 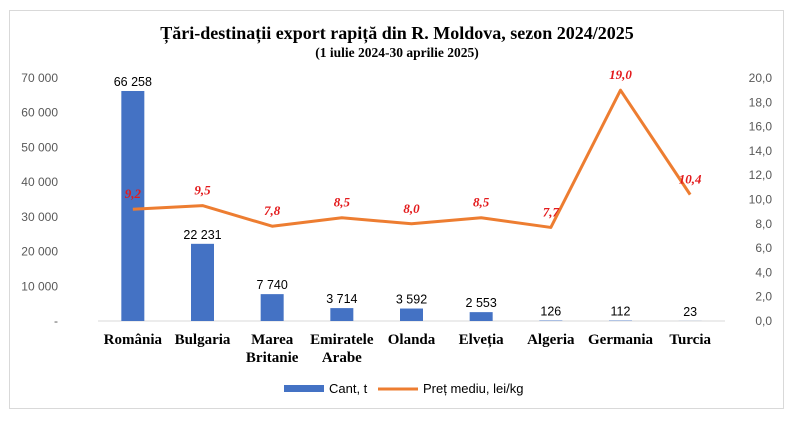 I want to click on right-tick-label: 8,0, so click(x=763, y=224).